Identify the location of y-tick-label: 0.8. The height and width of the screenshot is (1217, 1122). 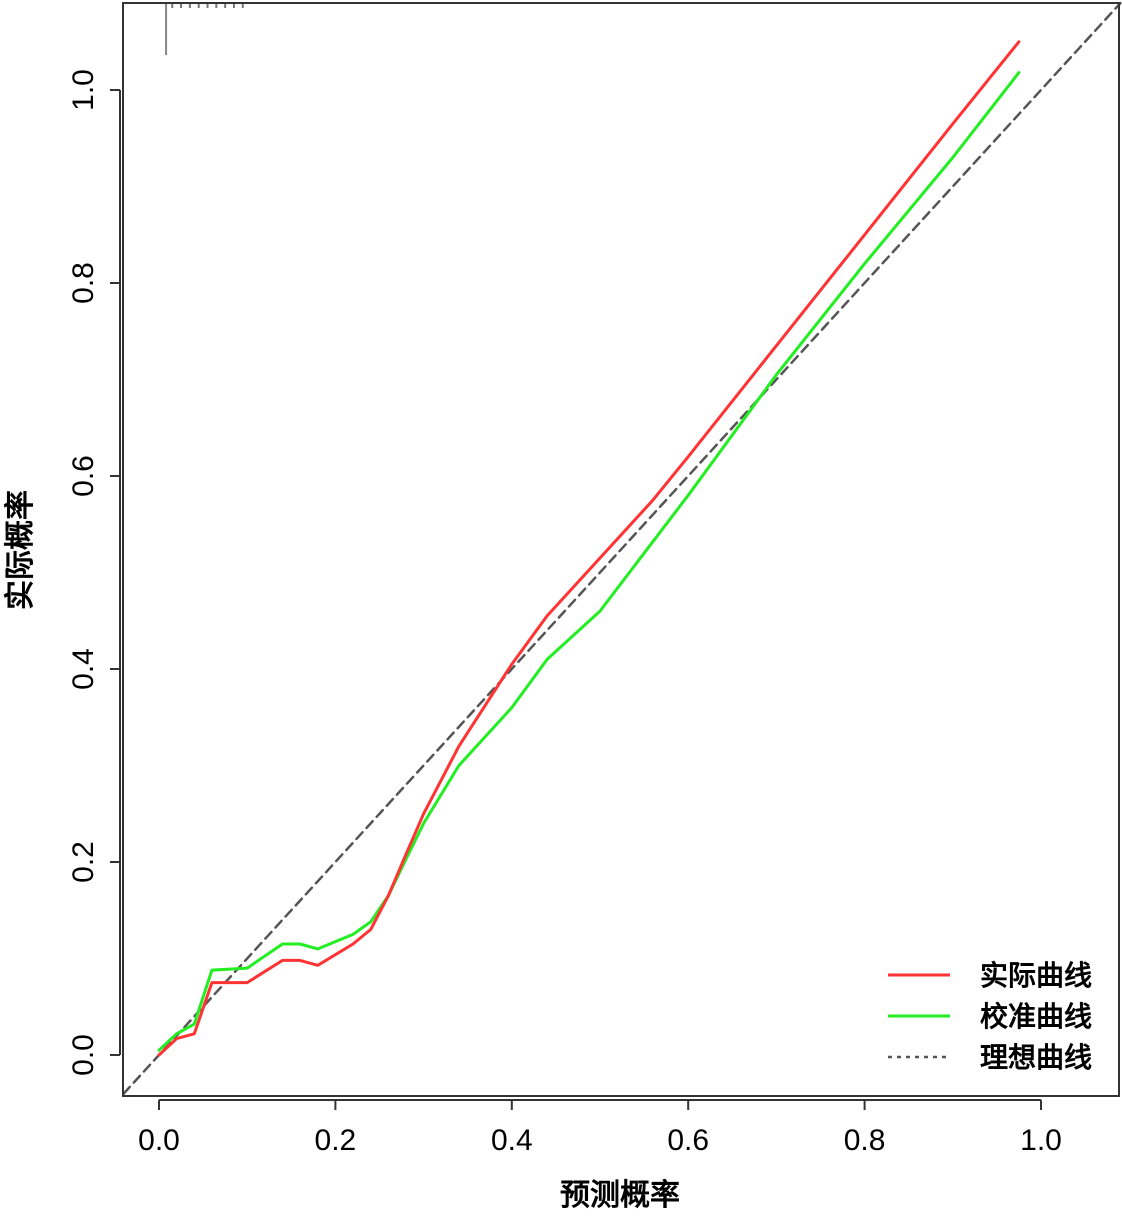
(83, 283).